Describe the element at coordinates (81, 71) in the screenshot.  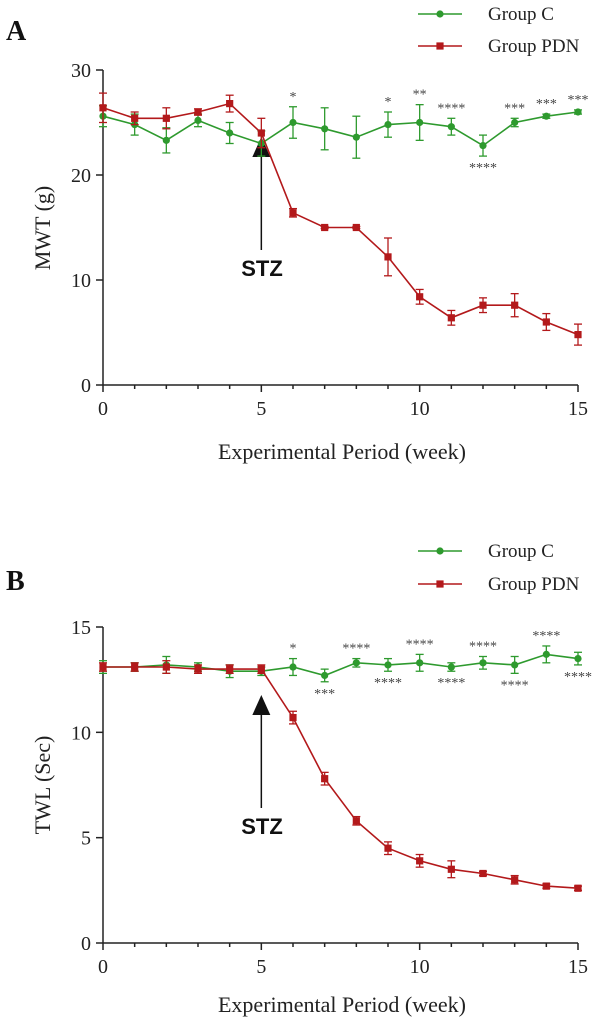
I see `y-tick-label: 30` at that location.